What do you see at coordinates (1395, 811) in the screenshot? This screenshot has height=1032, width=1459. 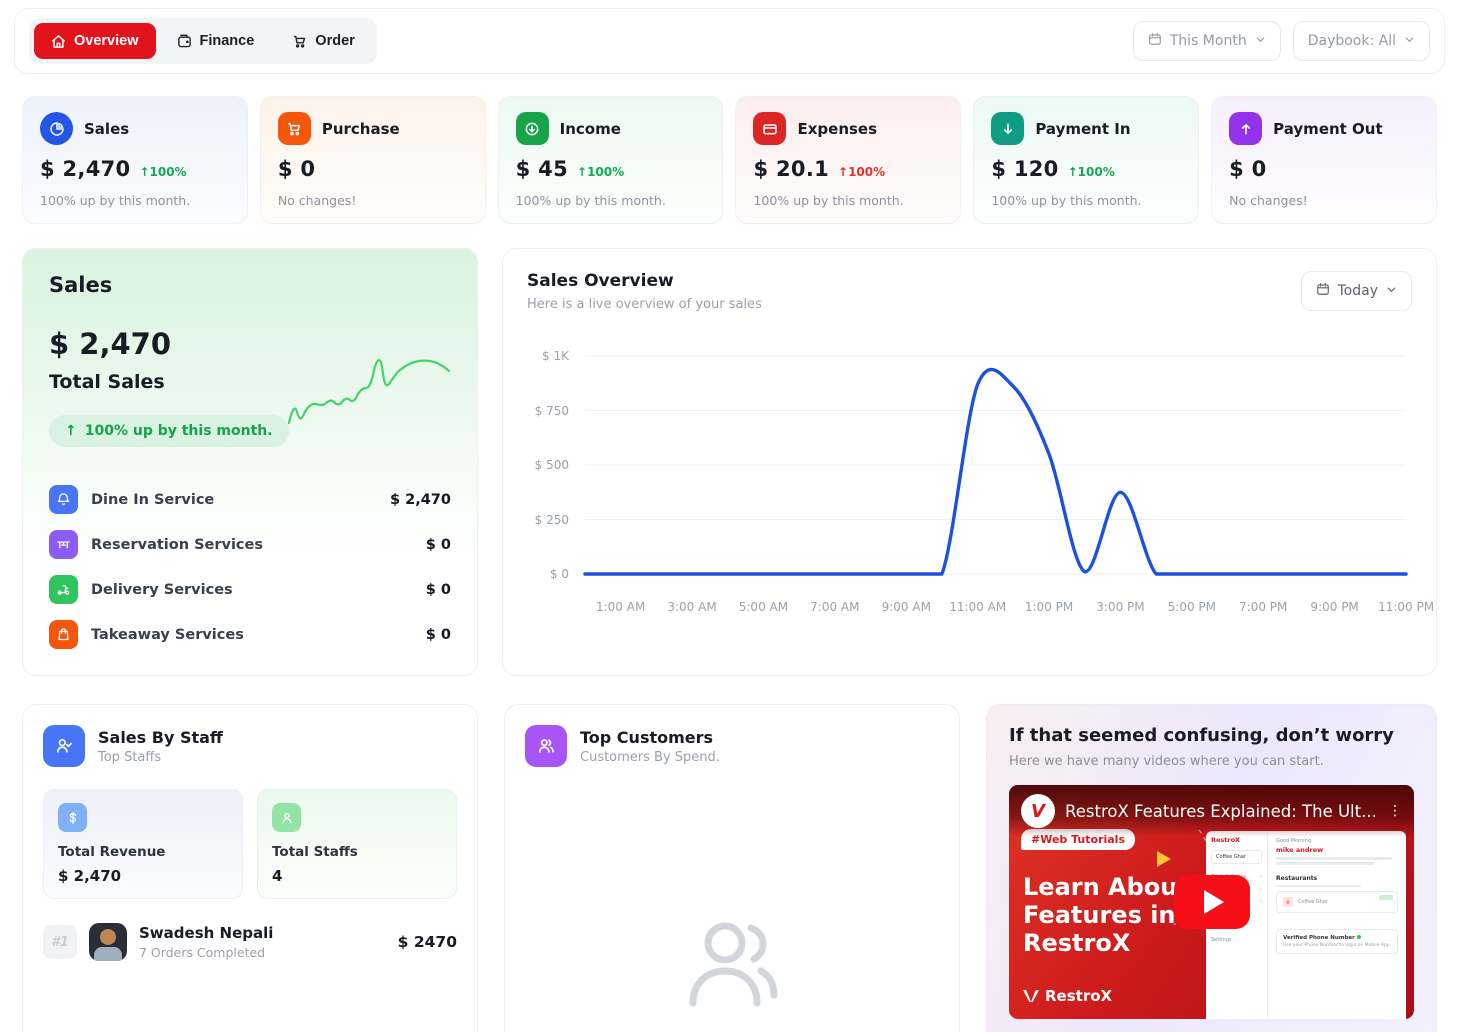 I see `kebab-menu-icon: ⋮` at bounding box center [1395, 811].